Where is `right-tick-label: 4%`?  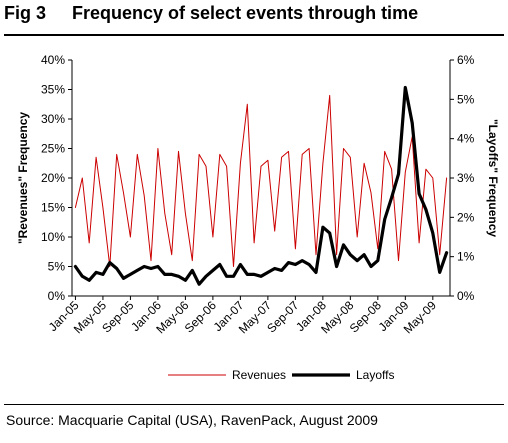
right-tick-label: 4% is located at coordinates (466, 139).